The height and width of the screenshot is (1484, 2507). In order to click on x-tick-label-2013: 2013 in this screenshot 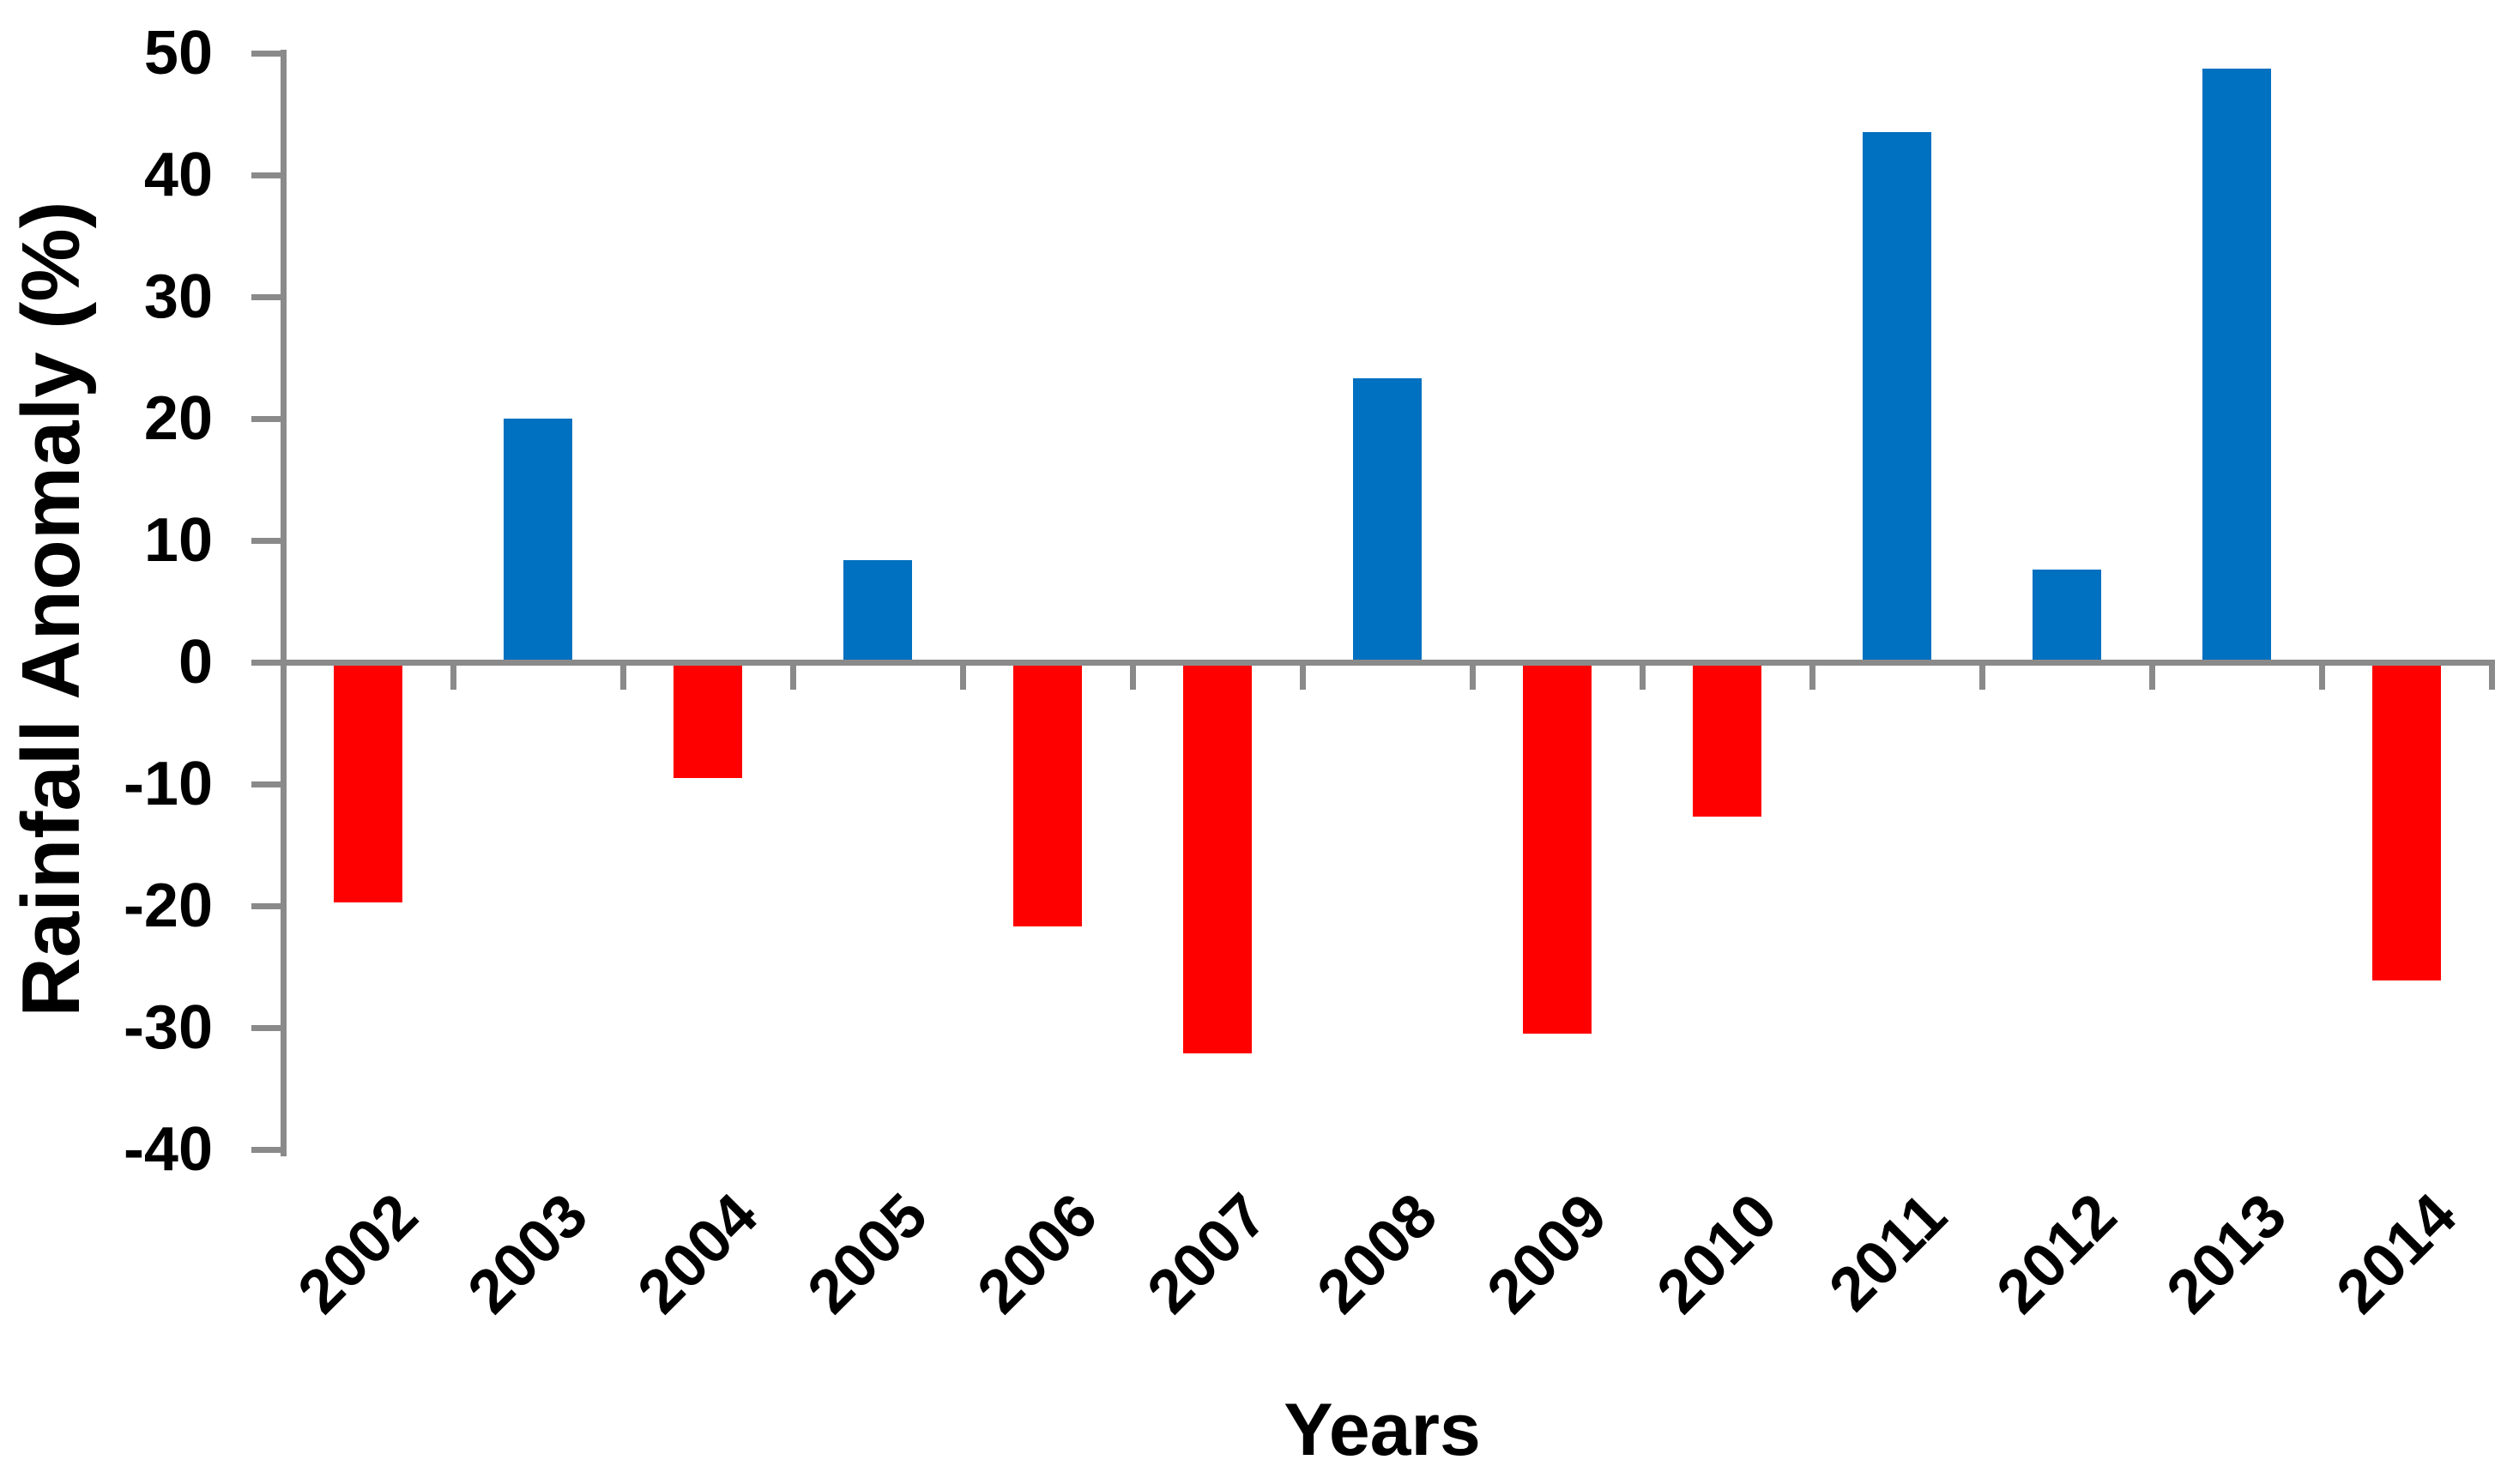, I will do `click(2227, 1253)`.